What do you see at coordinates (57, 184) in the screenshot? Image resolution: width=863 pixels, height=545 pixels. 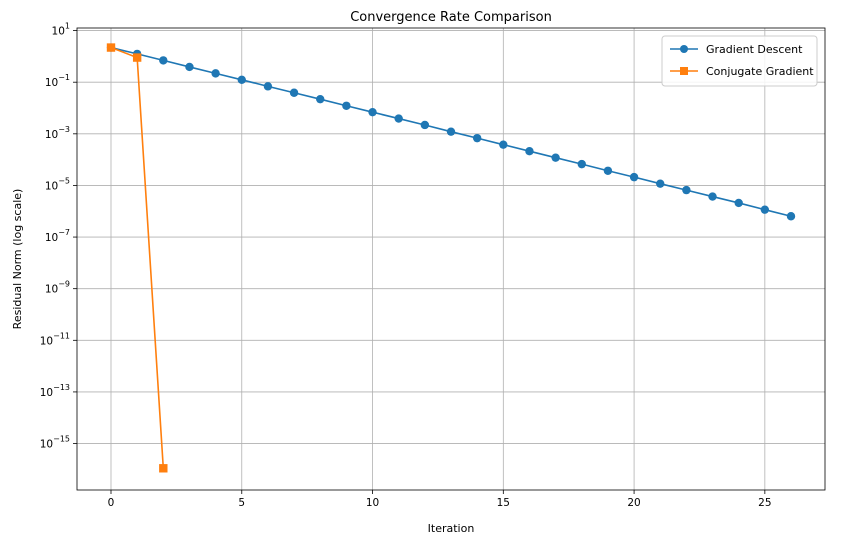 I see `y-tick-label: 10⁻⁵` at bounding box center [57, 184].